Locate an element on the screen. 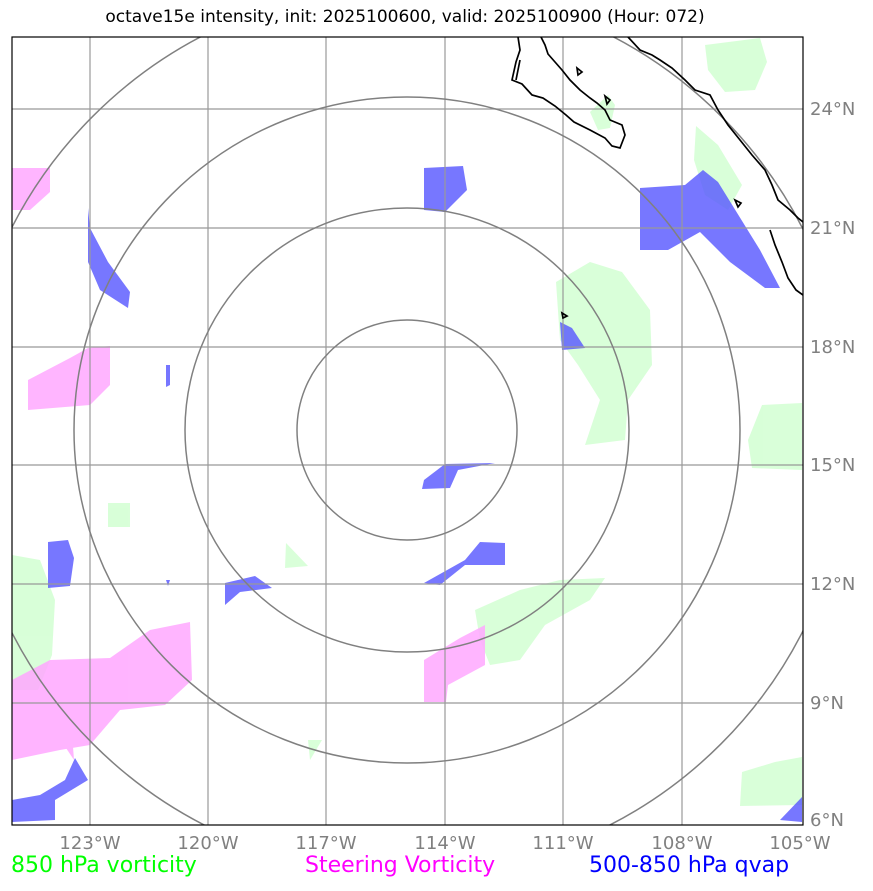 This screenshot has width=873, height=891. x-tick-label: 111°W is located at coordinates (562, 843).